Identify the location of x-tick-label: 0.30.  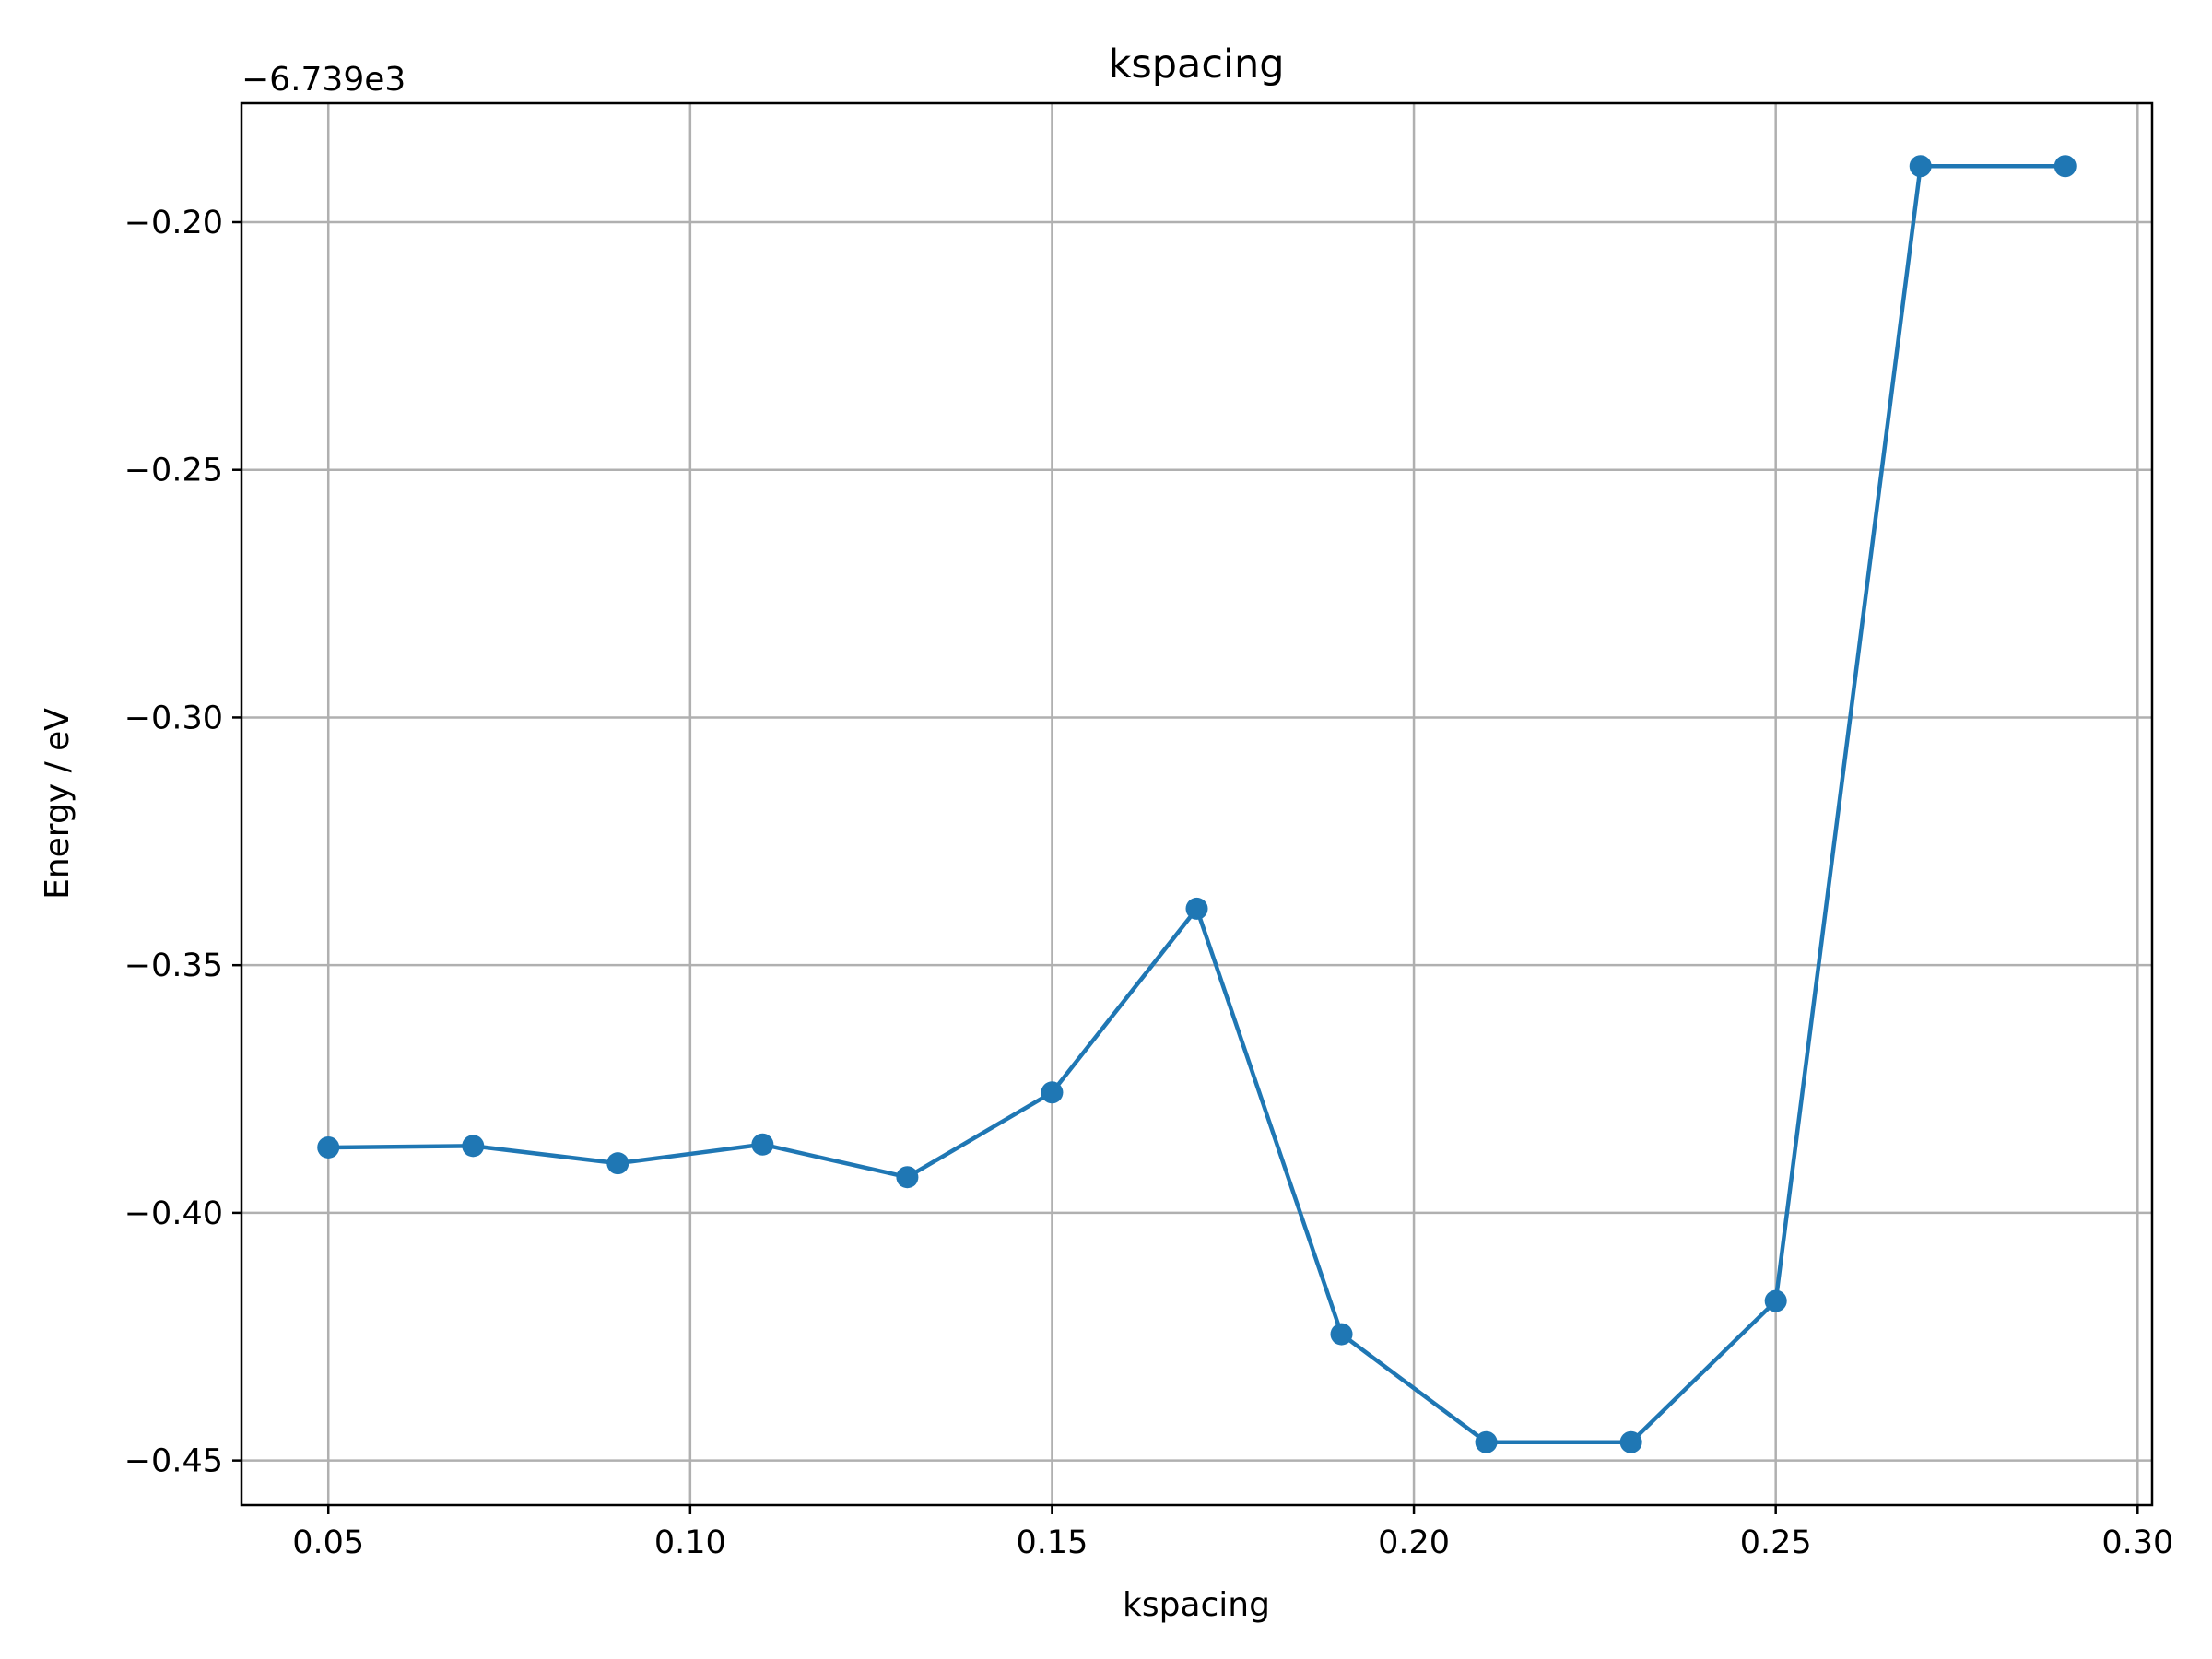
(2137, 1542).